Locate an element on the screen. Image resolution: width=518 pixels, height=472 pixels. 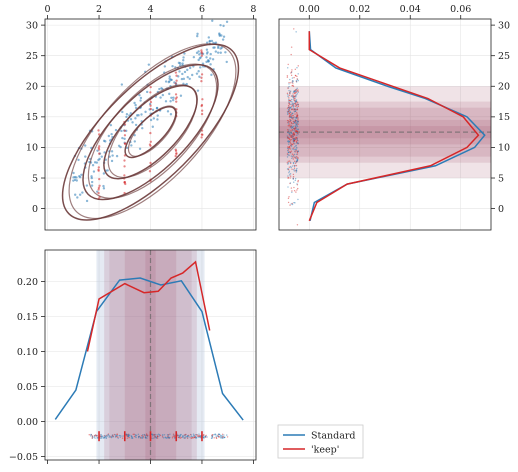
y-tick-label: 15 is located at coordinates (32, 117).